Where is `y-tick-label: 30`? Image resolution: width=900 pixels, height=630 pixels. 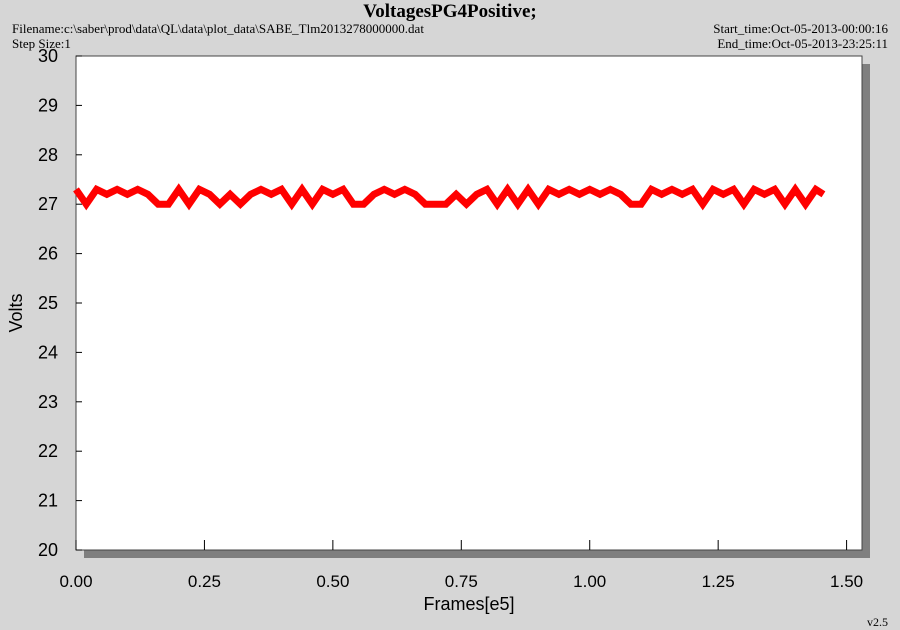
y-tick-label: 30 is located at coordinates (48, 56).